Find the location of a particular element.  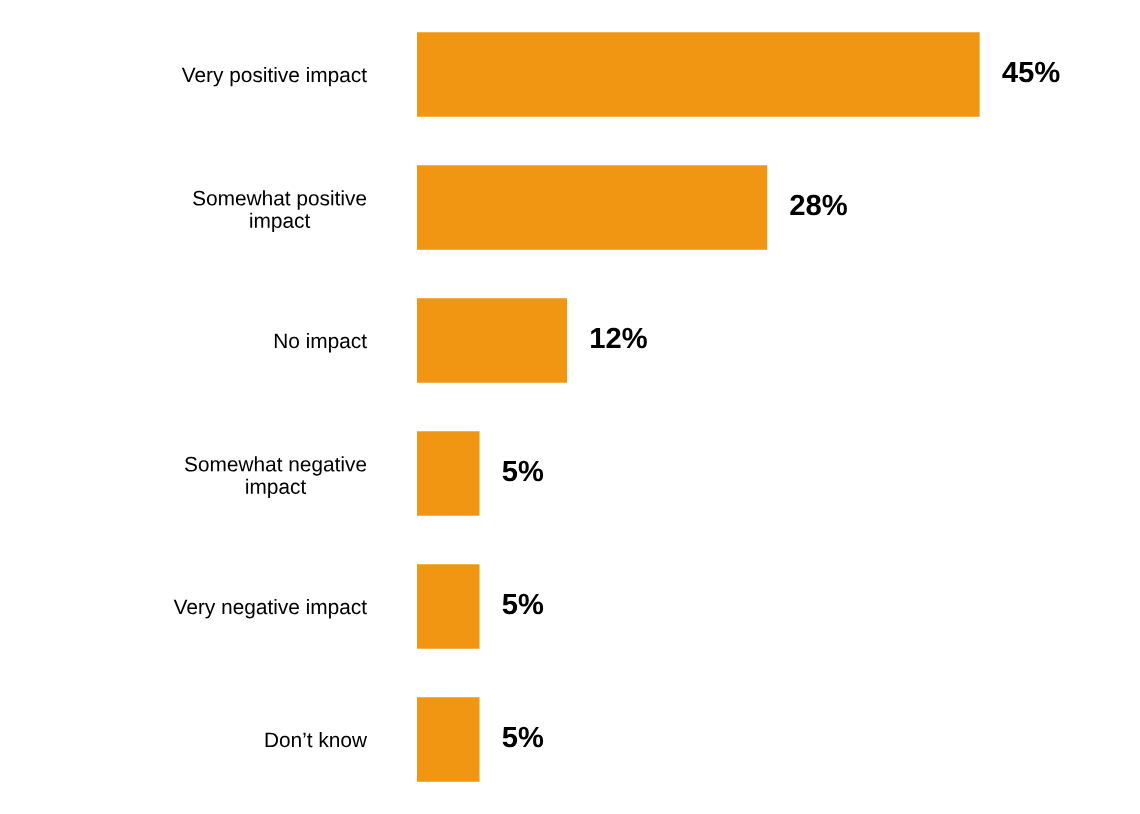

y-tick-label: Very negative impact is located at coordinates (270, 608).